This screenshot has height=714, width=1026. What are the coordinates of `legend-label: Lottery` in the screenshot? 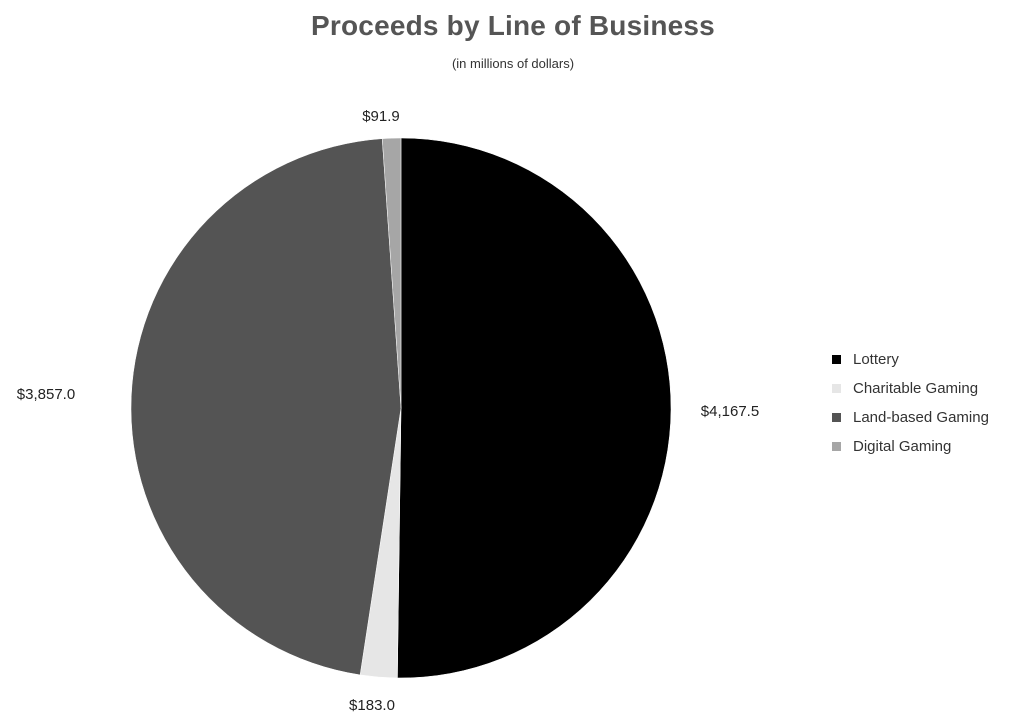 It's located at (876, 359).